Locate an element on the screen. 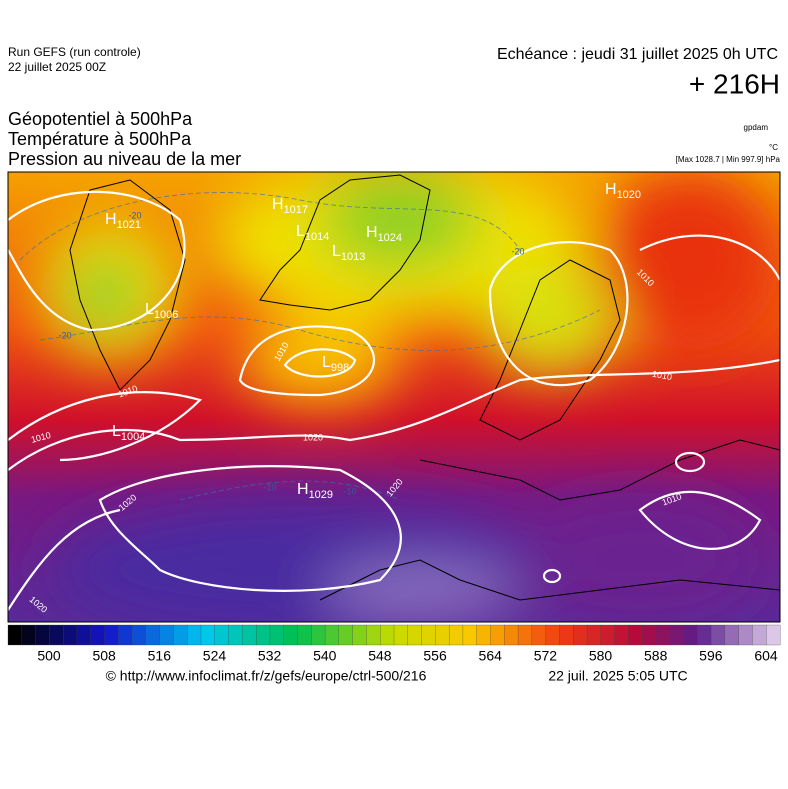  pressure-center: H1017 is located at coordinates (290, 206).